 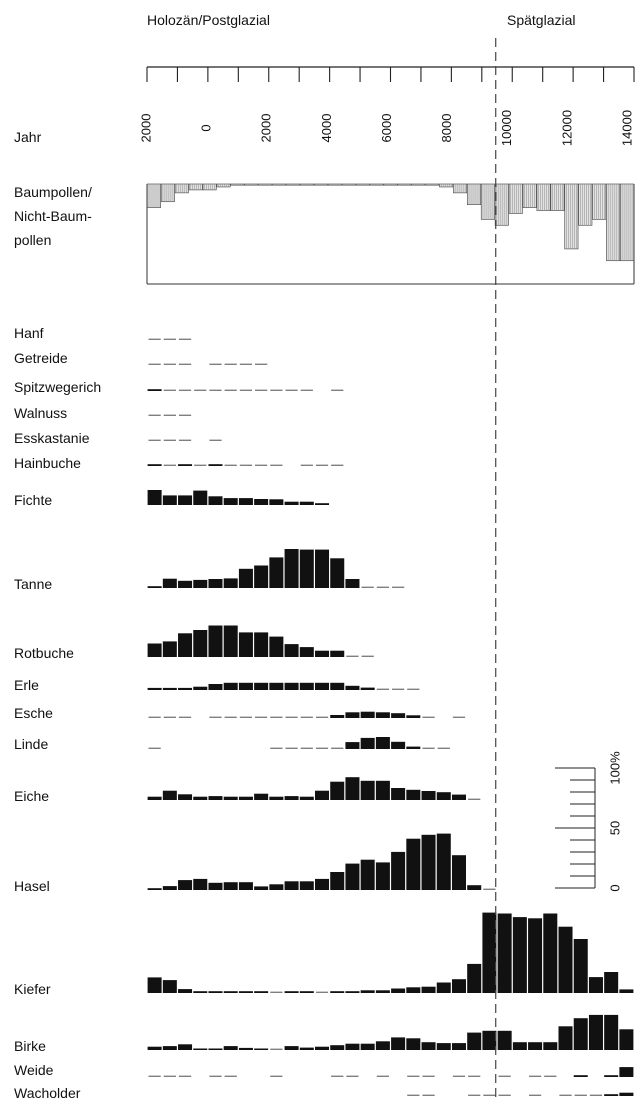 What do you see at coordinates (32, 240) in the screenshot?
I see `ratio-label: pollen` at bounding box center [32, 240].